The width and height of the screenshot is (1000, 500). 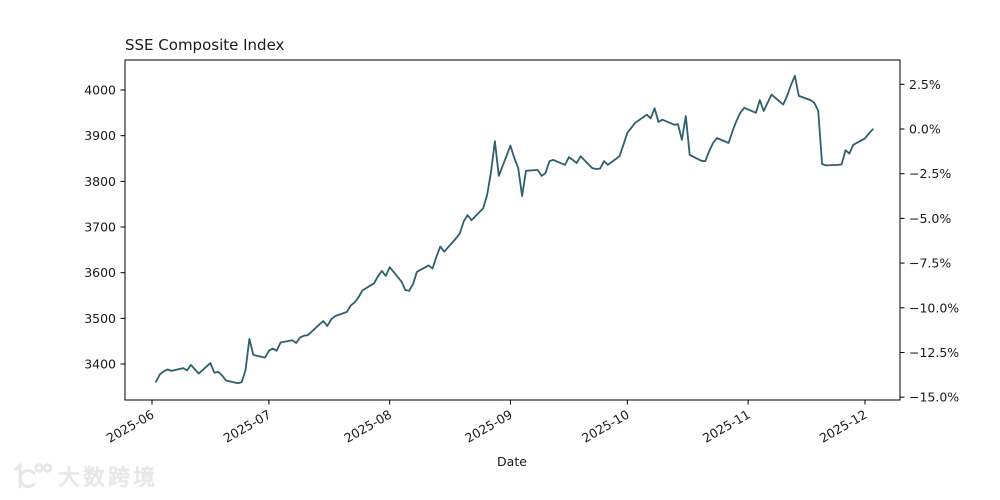 What do you see at coordinates (925, 129) in the screenshot?
I see `y2-tick-label: 0.0%` at bounding box center [925, 129].